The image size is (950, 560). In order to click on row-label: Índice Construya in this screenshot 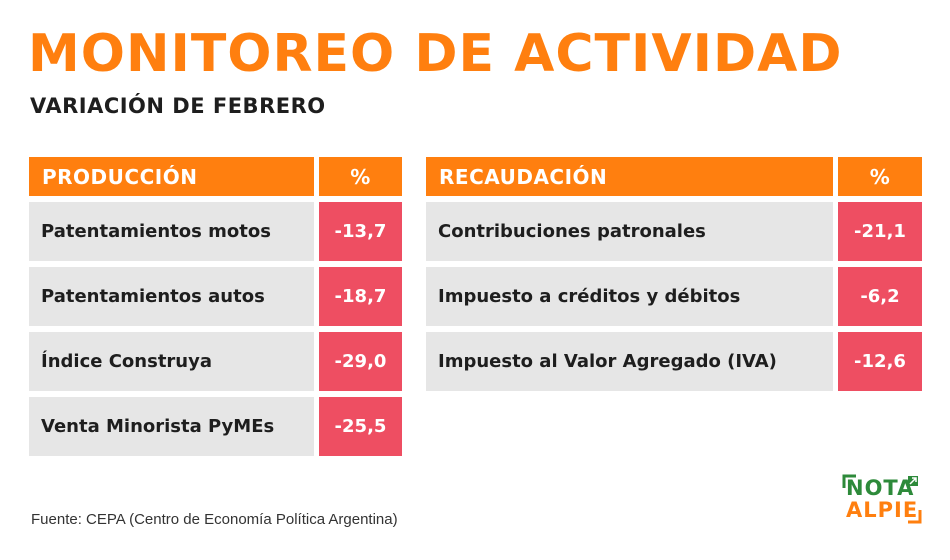, I will do `click(171, 361)`.